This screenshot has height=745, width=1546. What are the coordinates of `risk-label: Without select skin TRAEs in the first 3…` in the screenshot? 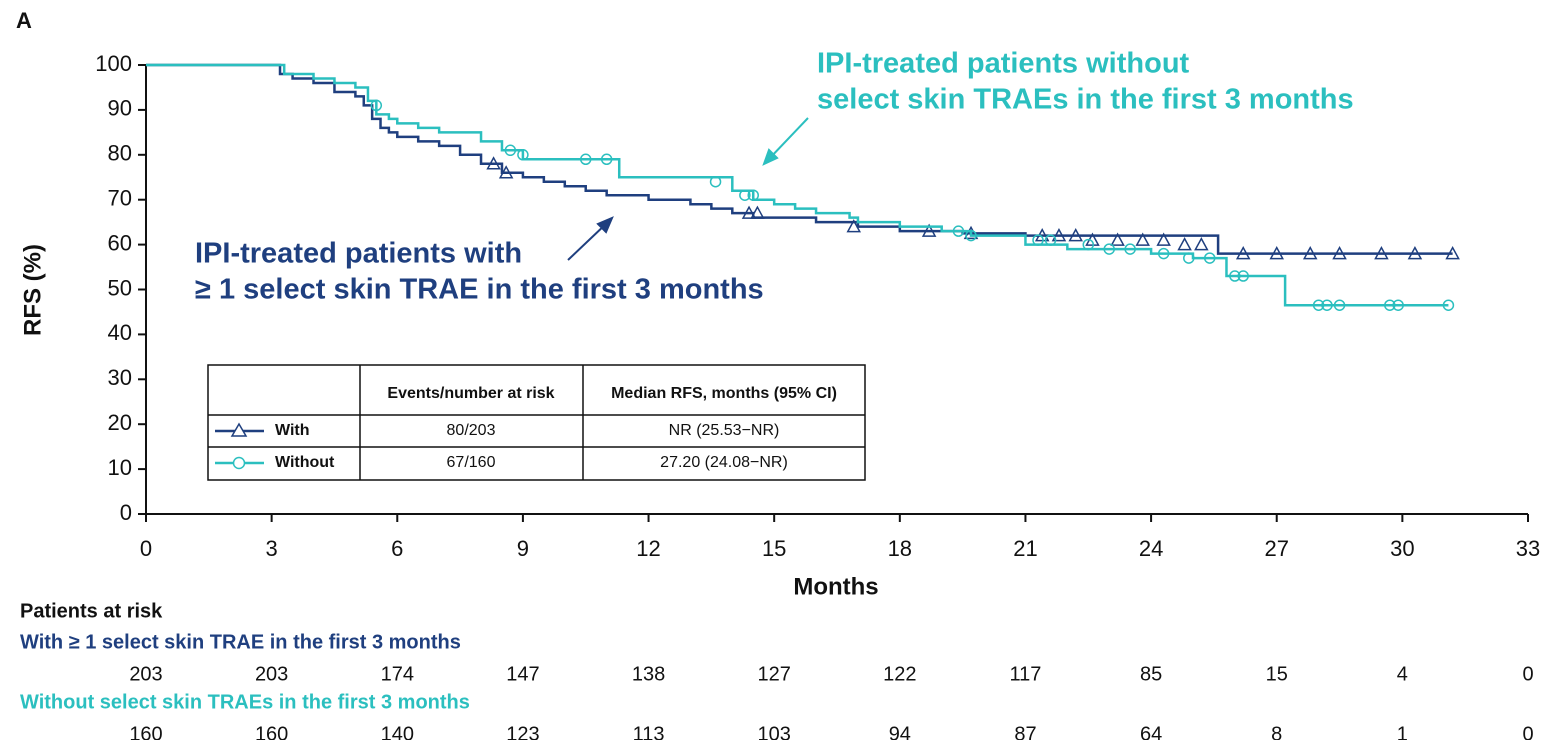 It's located at (245, 702).